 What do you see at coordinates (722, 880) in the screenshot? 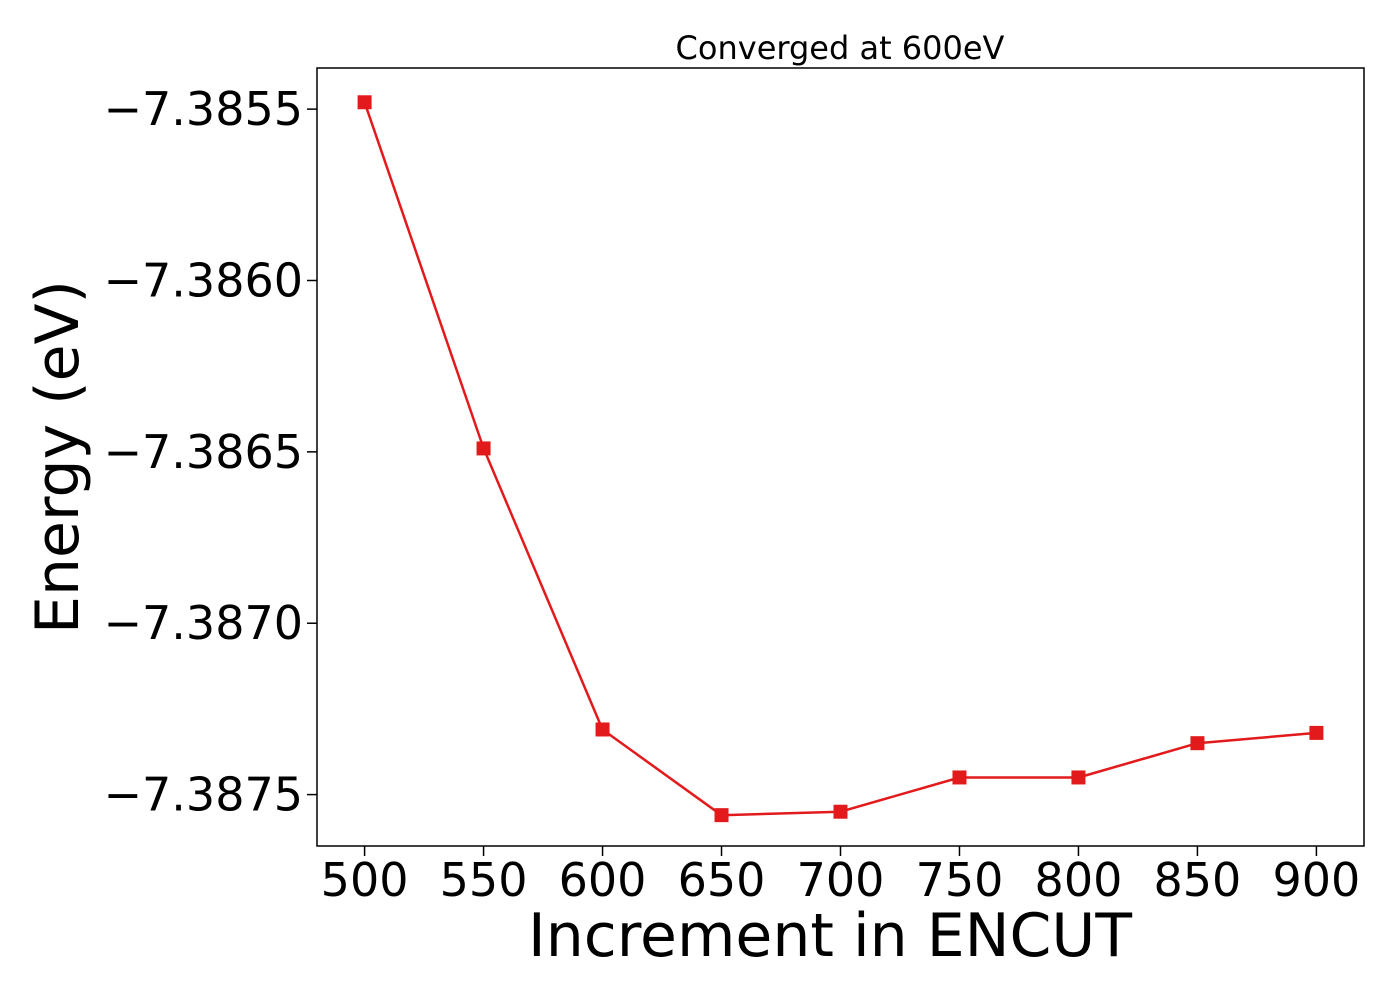
I see `x-tick-label: 650` at bounding box center [722, 880].